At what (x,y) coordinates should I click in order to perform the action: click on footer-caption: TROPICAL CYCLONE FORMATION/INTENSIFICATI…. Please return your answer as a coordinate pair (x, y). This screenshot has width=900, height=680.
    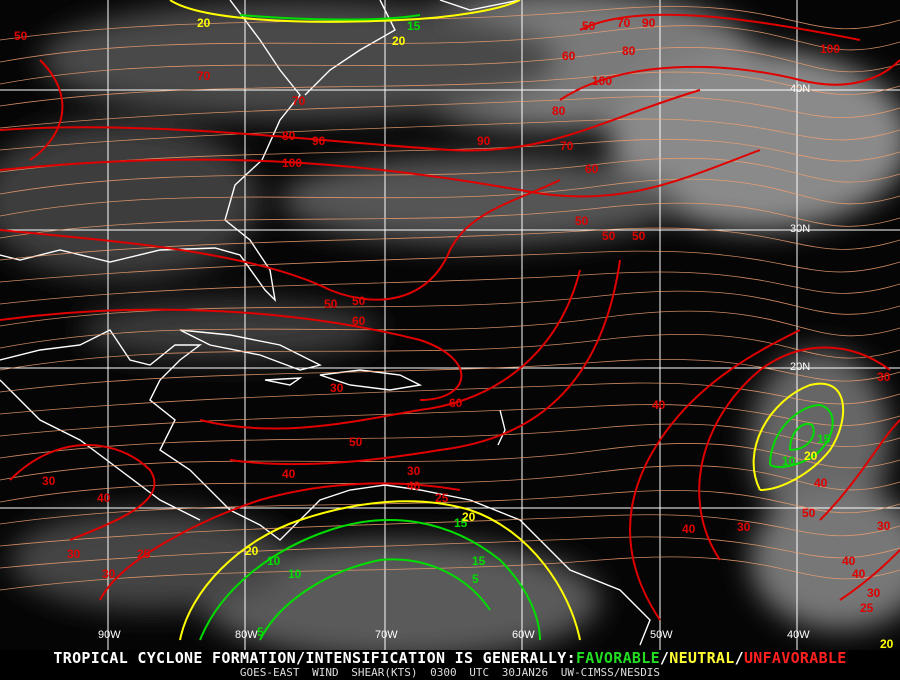
    Looking at the image, I should click on (450, 665).